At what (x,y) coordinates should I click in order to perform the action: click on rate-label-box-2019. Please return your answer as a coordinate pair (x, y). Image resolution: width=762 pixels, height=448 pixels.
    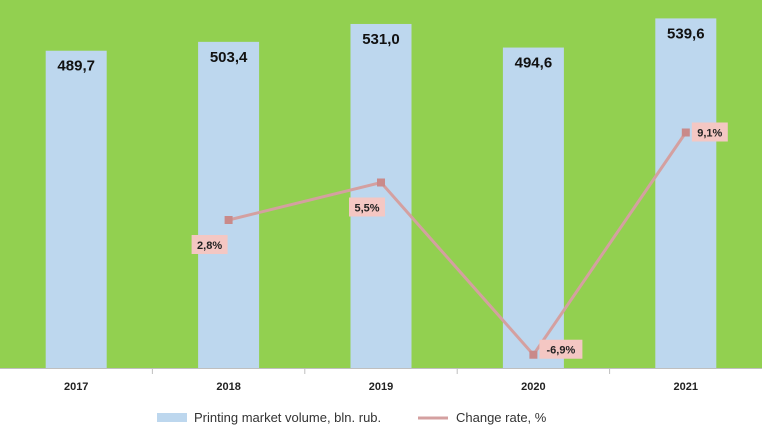
    Looking at the image, I should click on (367, 207).